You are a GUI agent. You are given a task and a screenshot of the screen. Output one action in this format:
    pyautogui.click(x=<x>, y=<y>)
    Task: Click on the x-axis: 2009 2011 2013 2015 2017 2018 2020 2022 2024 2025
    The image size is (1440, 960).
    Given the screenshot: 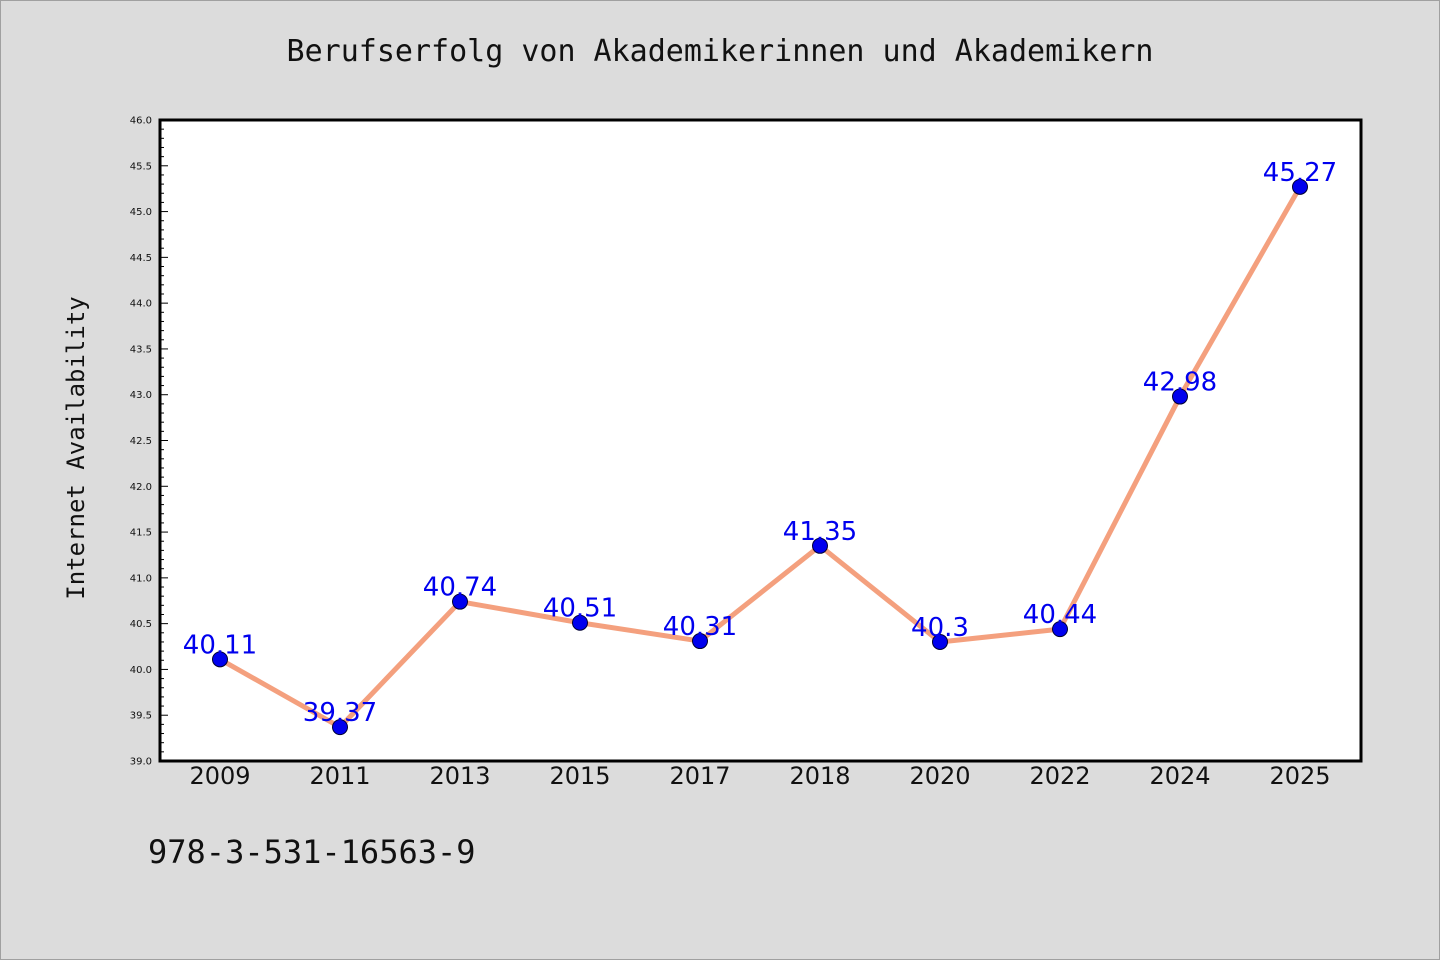 What is the action you would take?
    pyautogui.click(x=759, y=776)
    